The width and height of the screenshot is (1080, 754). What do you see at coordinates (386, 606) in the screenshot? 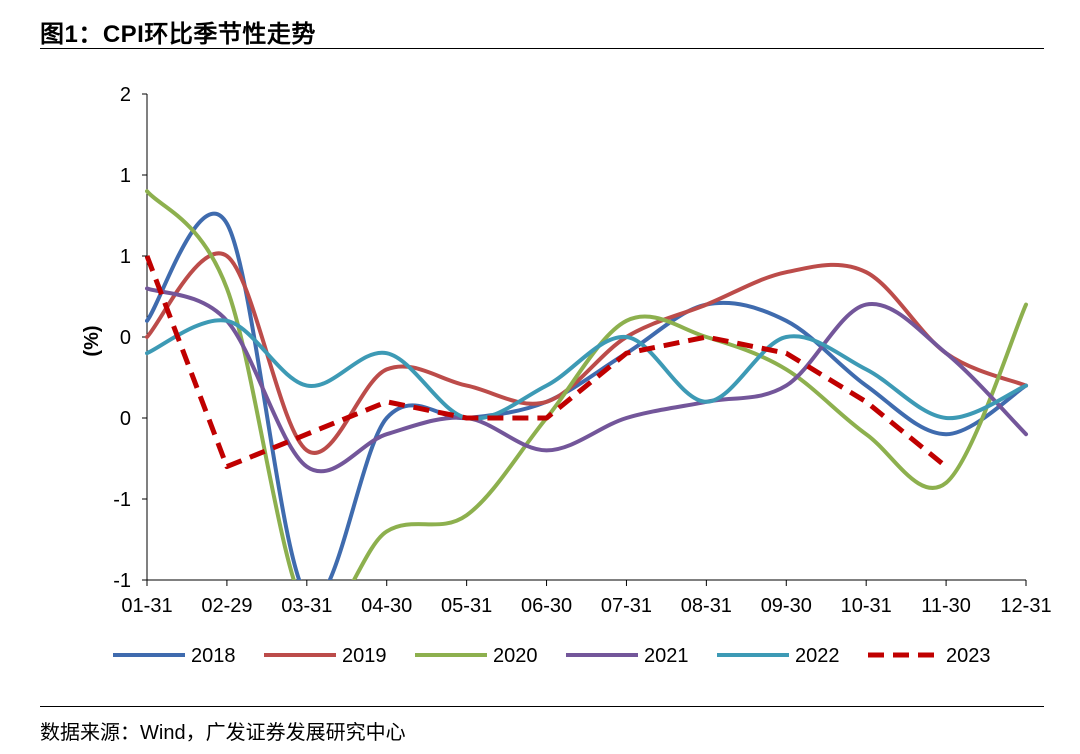
I see `x-tick-label: 04-30` at bounding box center [386, 606].